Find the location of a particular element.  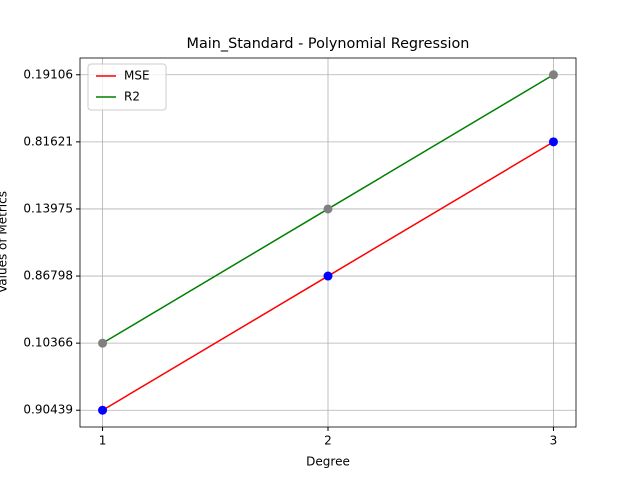

y-tick-label: 0.86798 is located at coordinates (48, 276).